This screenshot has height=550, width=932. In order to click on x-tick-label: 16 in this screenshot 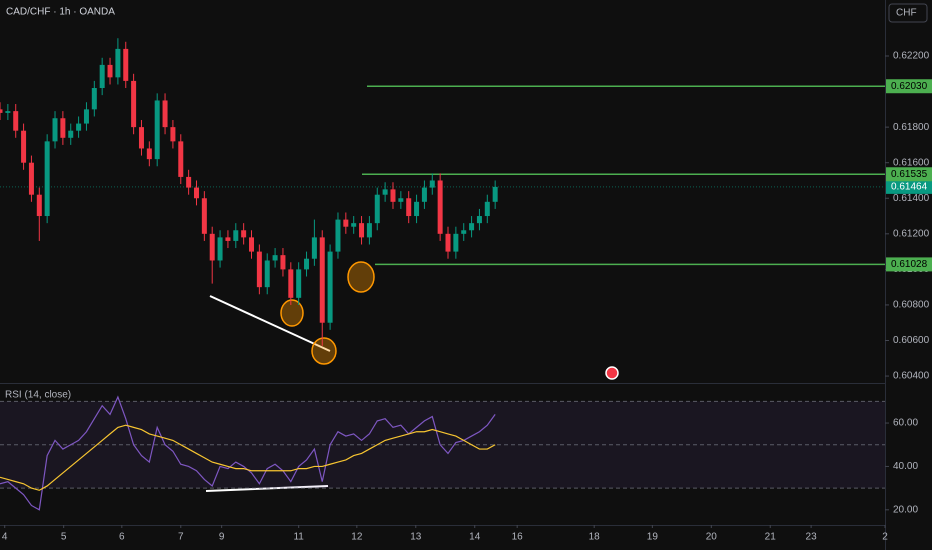, I will do `click(518, 537)`.